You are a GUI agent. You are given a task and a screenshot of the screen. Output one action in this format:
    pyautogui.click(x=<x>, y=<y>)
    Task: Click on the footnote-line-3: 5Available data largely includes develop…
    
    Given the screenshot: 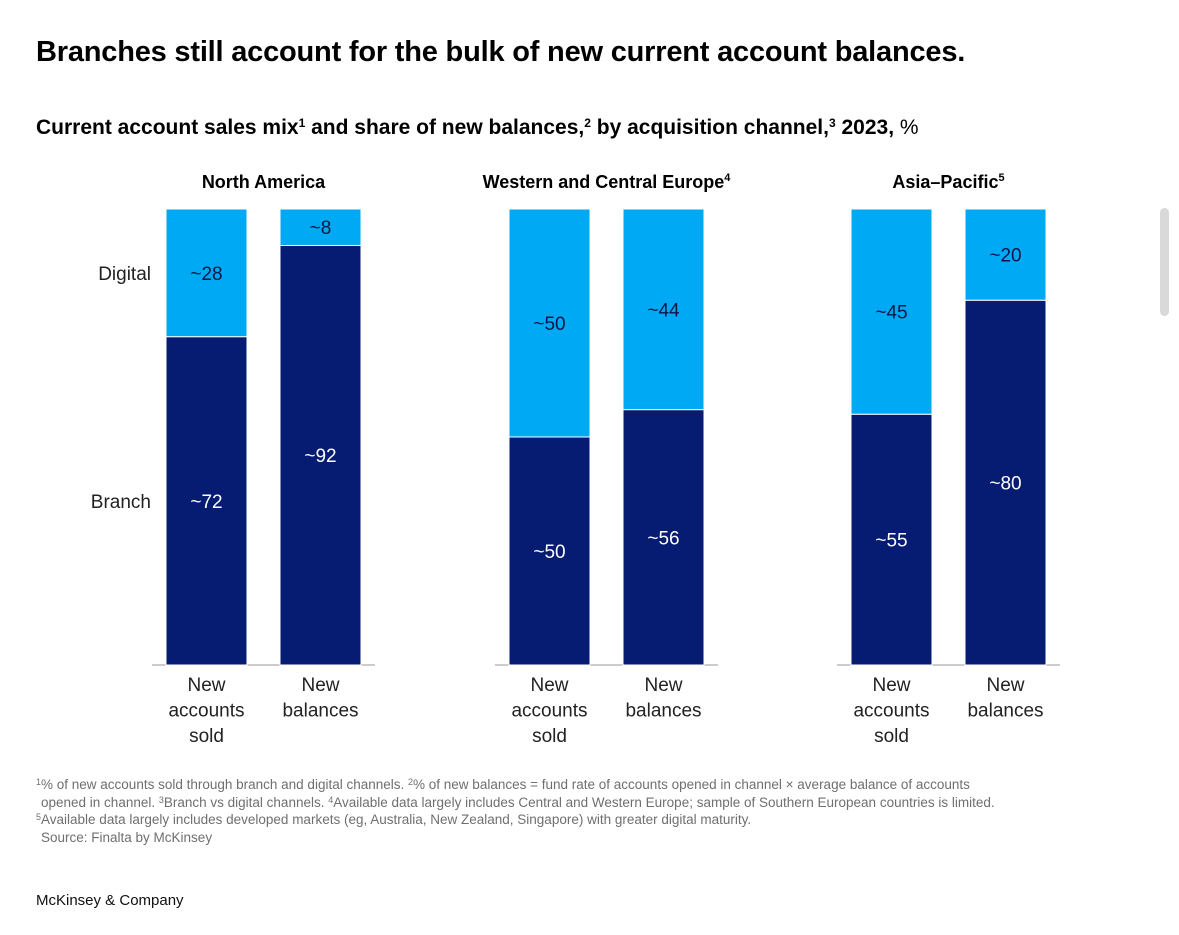 What is the action you would take?
    pyautogui.click(x=591, y=820)
    